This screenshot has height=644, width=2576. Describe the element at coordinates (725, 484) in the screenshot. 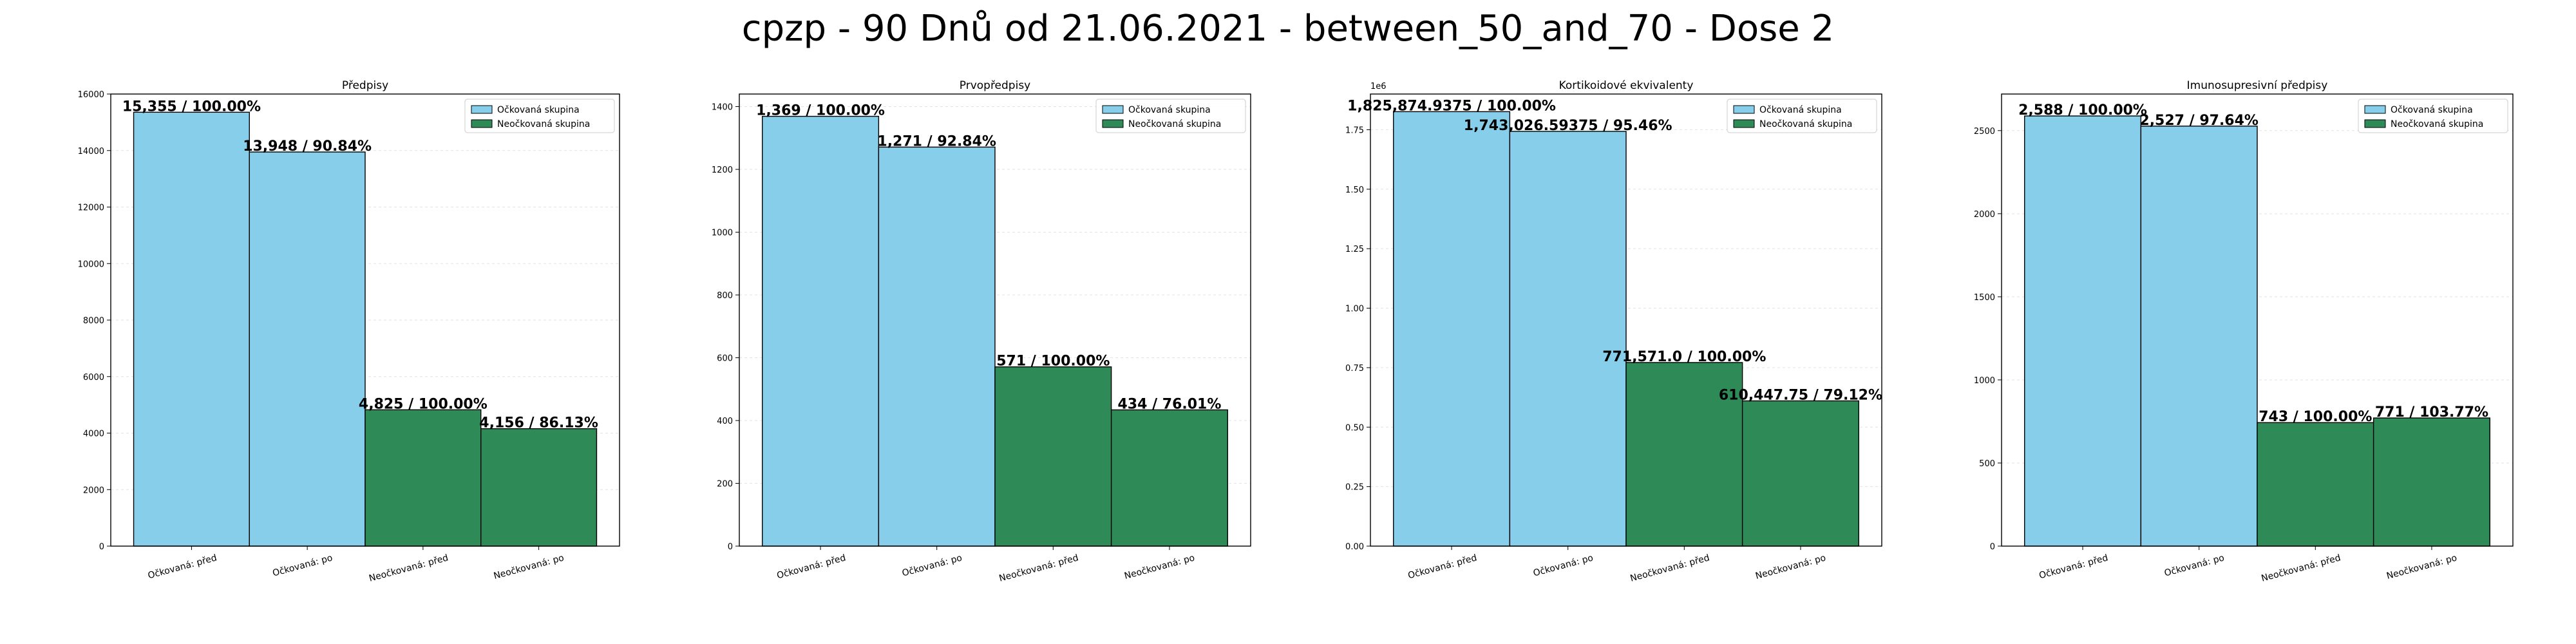

I see `y-tick-label: 200` at that location.